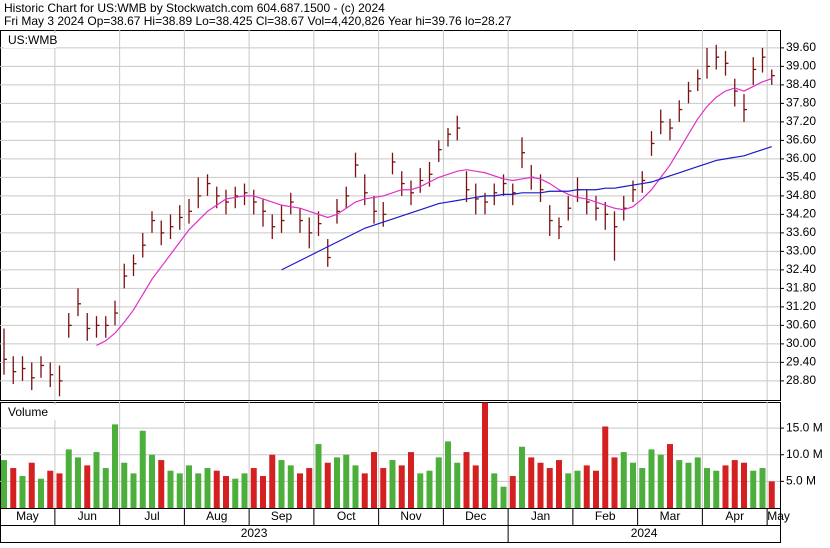 The image size is (830, 548). I want to click on year-label: 2023, so click(254, 533).